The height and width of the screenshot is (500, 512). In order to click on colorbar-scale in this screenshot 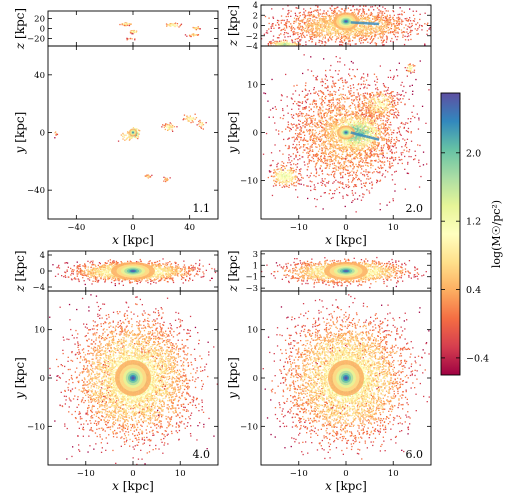, I will do `click(450, 234)`.